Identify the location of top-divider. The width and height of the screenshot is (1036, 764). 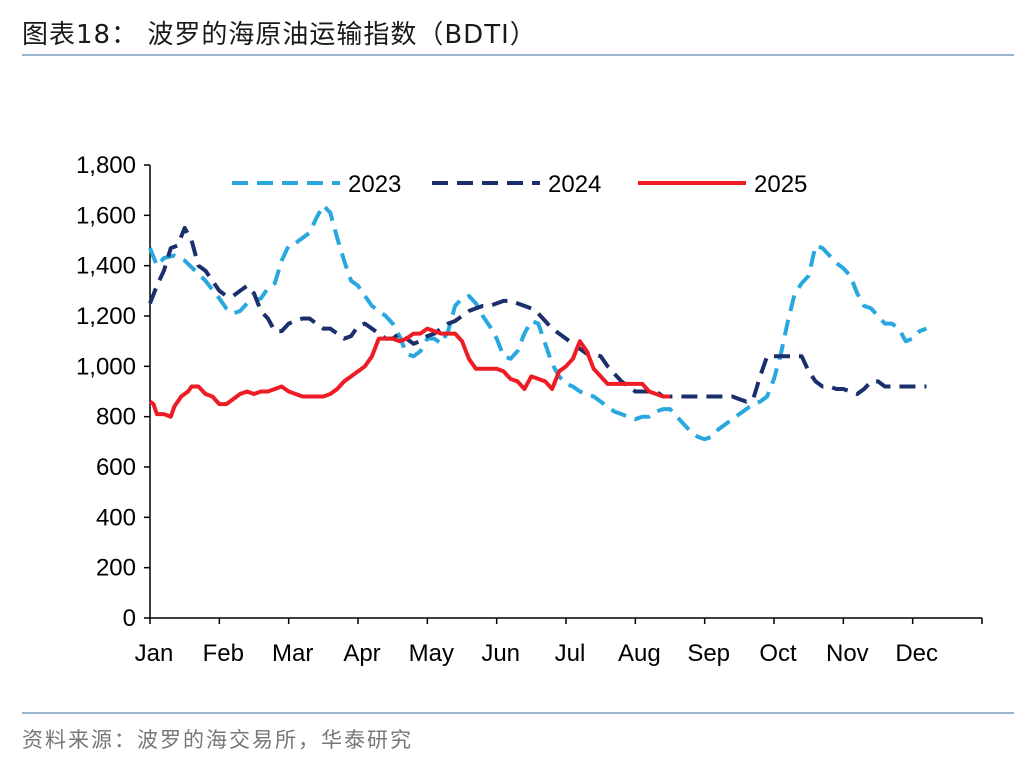
(518, 55).